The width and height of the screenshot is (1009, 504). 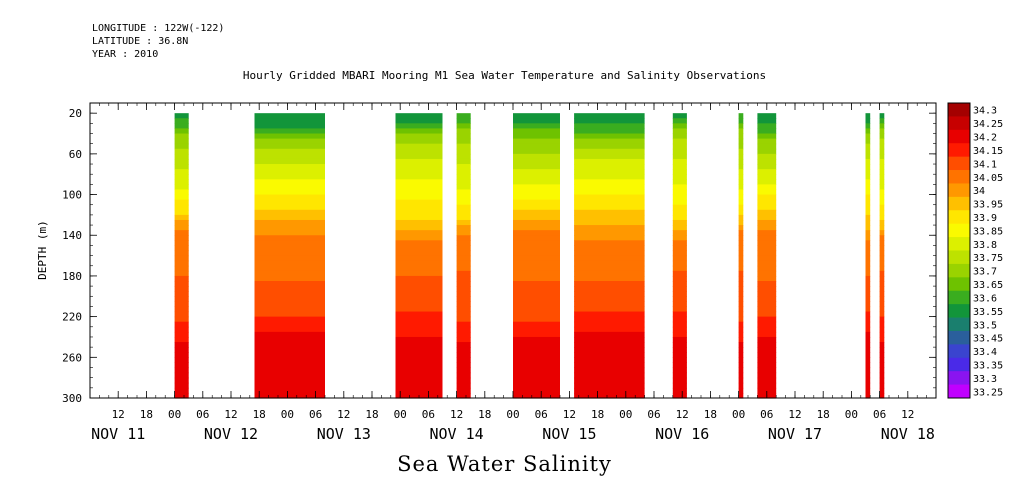 I want to click on colorbar-label: 33.65, so click(x=988, y=285).